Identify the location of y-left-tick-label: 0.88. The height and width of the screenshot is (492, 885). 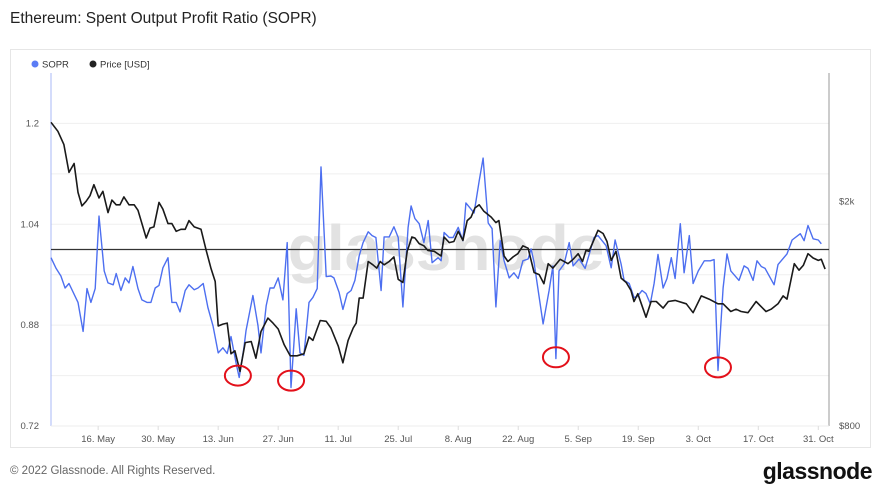
(30, 325).